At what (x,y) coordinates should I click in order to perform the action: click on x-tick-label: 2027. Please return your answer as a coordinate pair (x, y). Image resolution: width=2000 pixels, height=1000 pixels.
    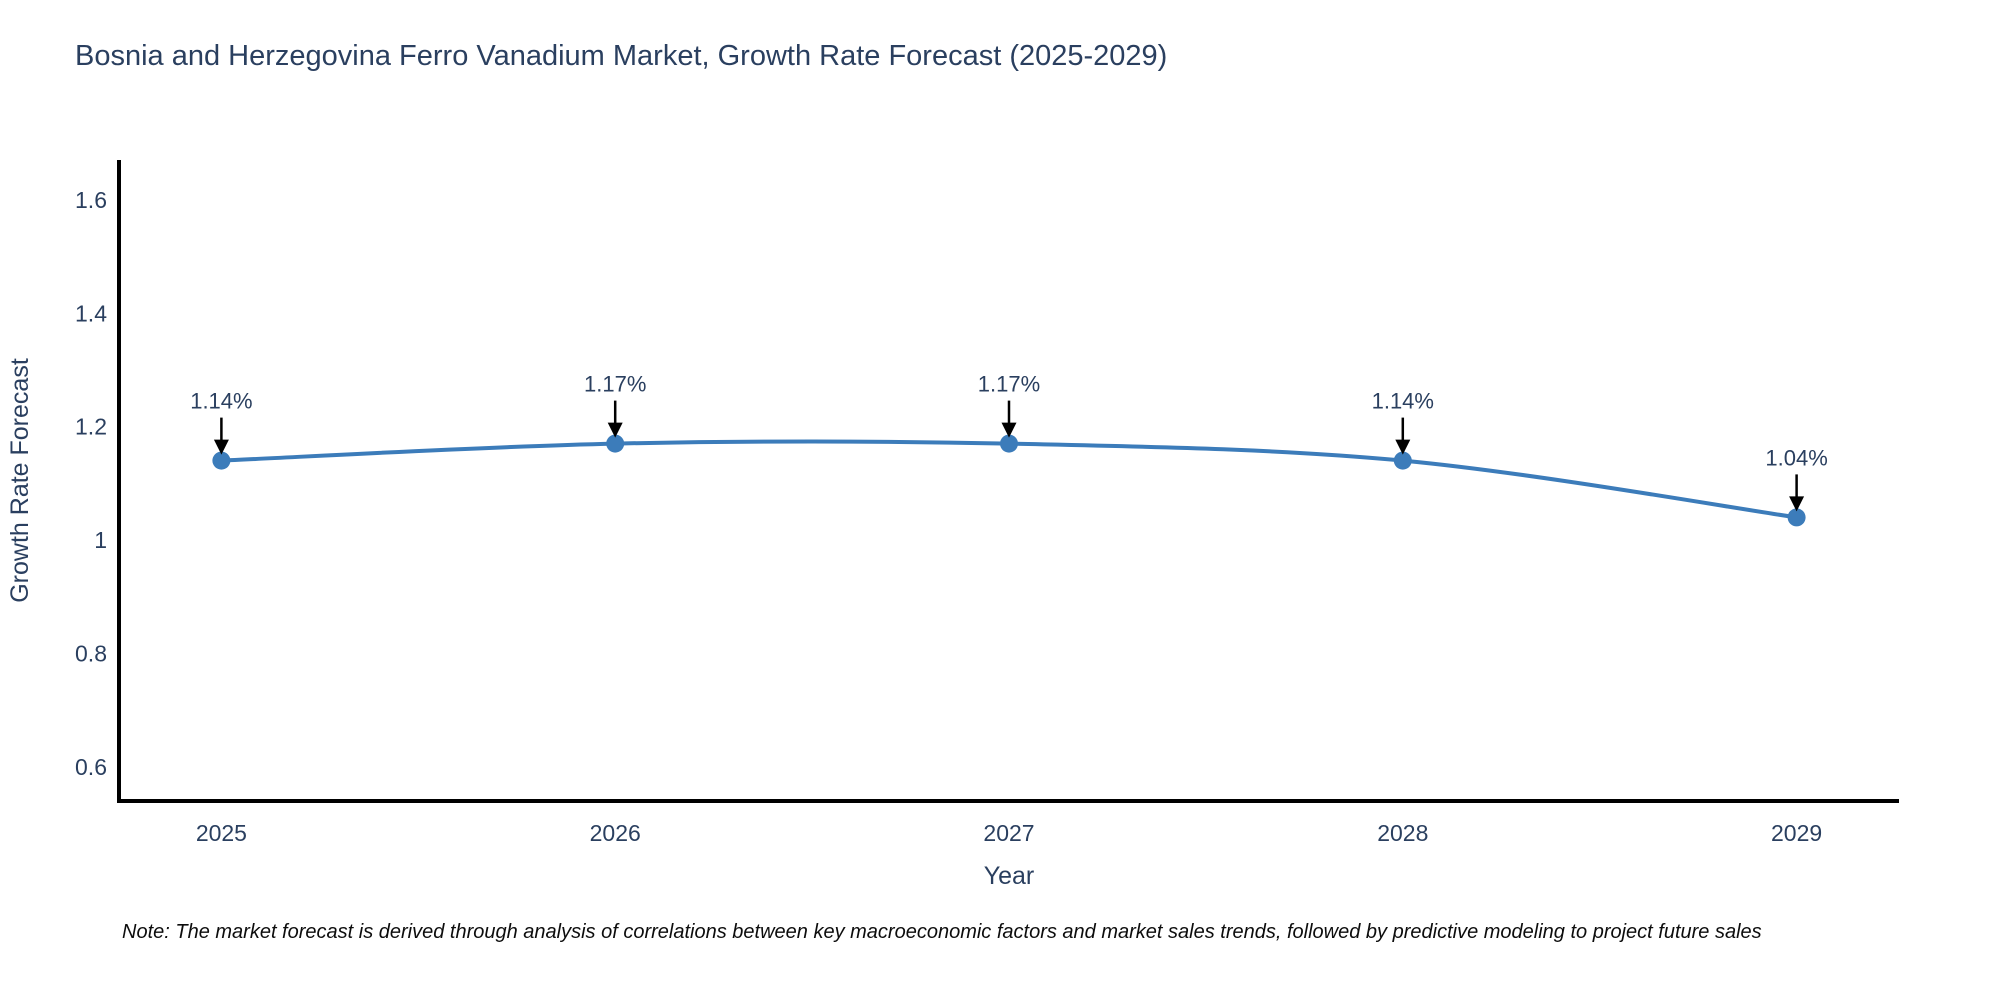
    Looking at the image, I should click on (1008, 833).